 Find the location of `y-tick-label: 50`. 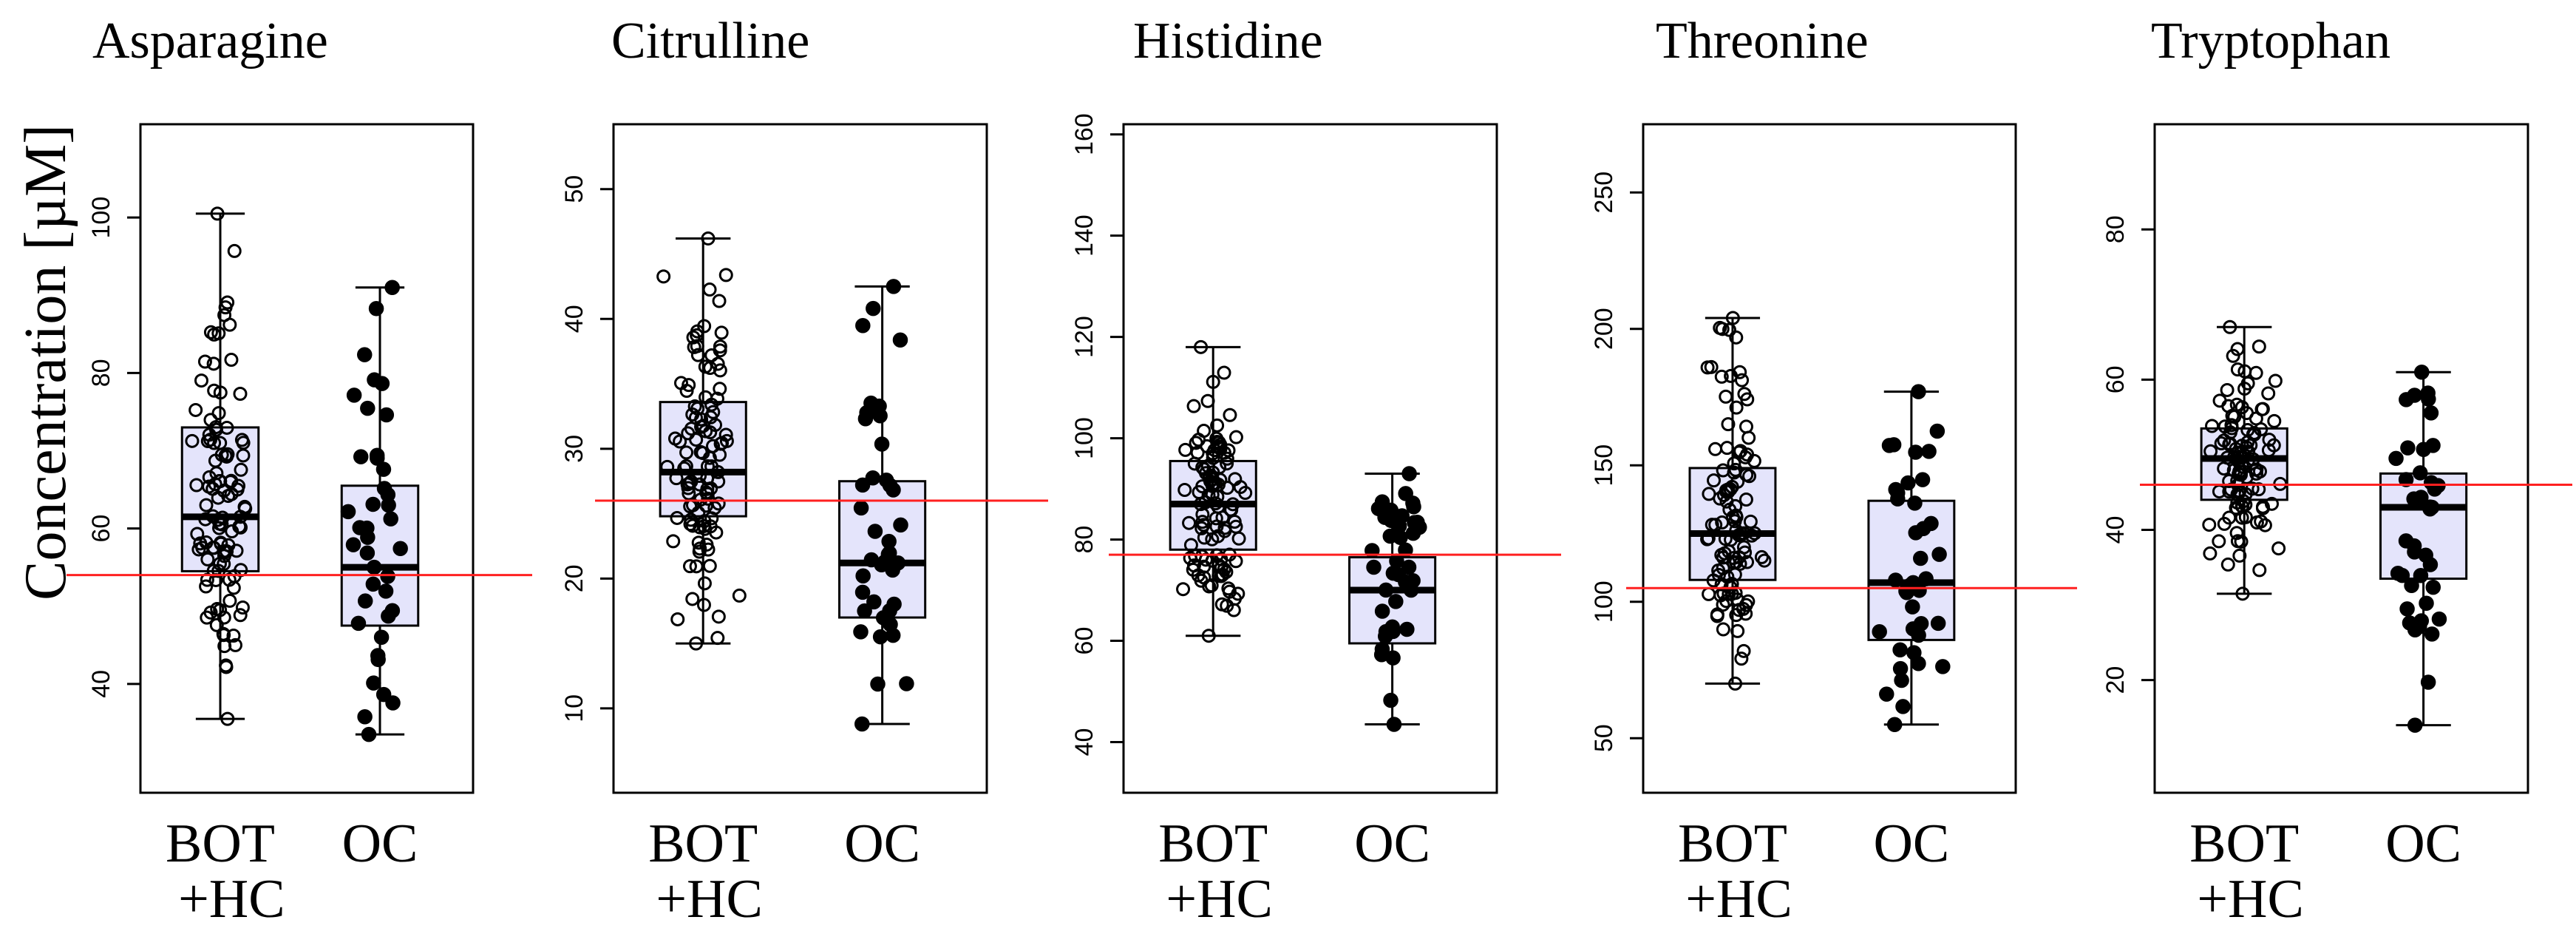

y-tick-label: 50 is located at coordinates (1604, 738).